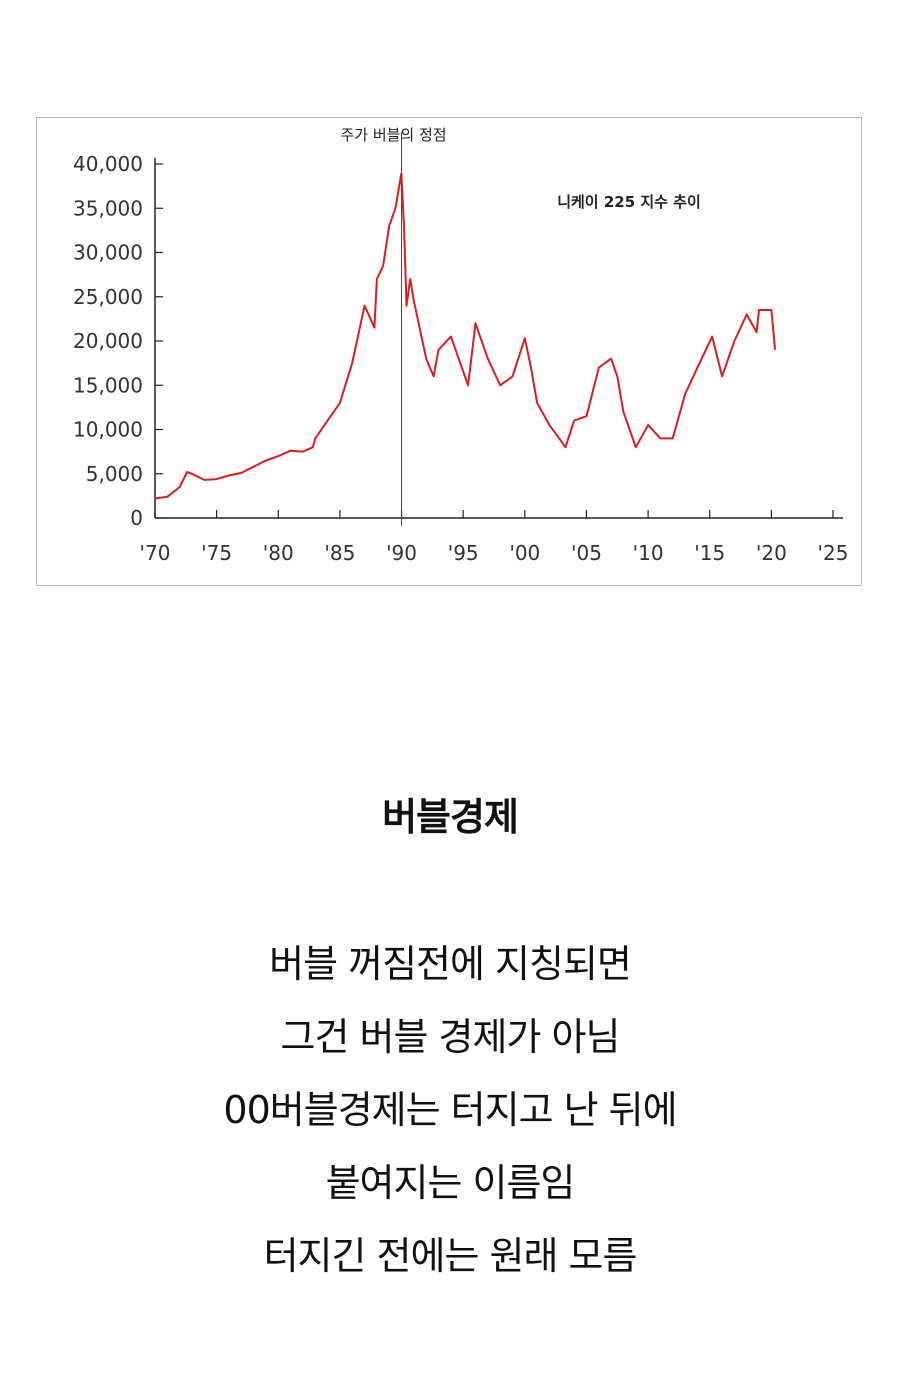  I want to click on x-tick-label: '80, so click(278, 553).